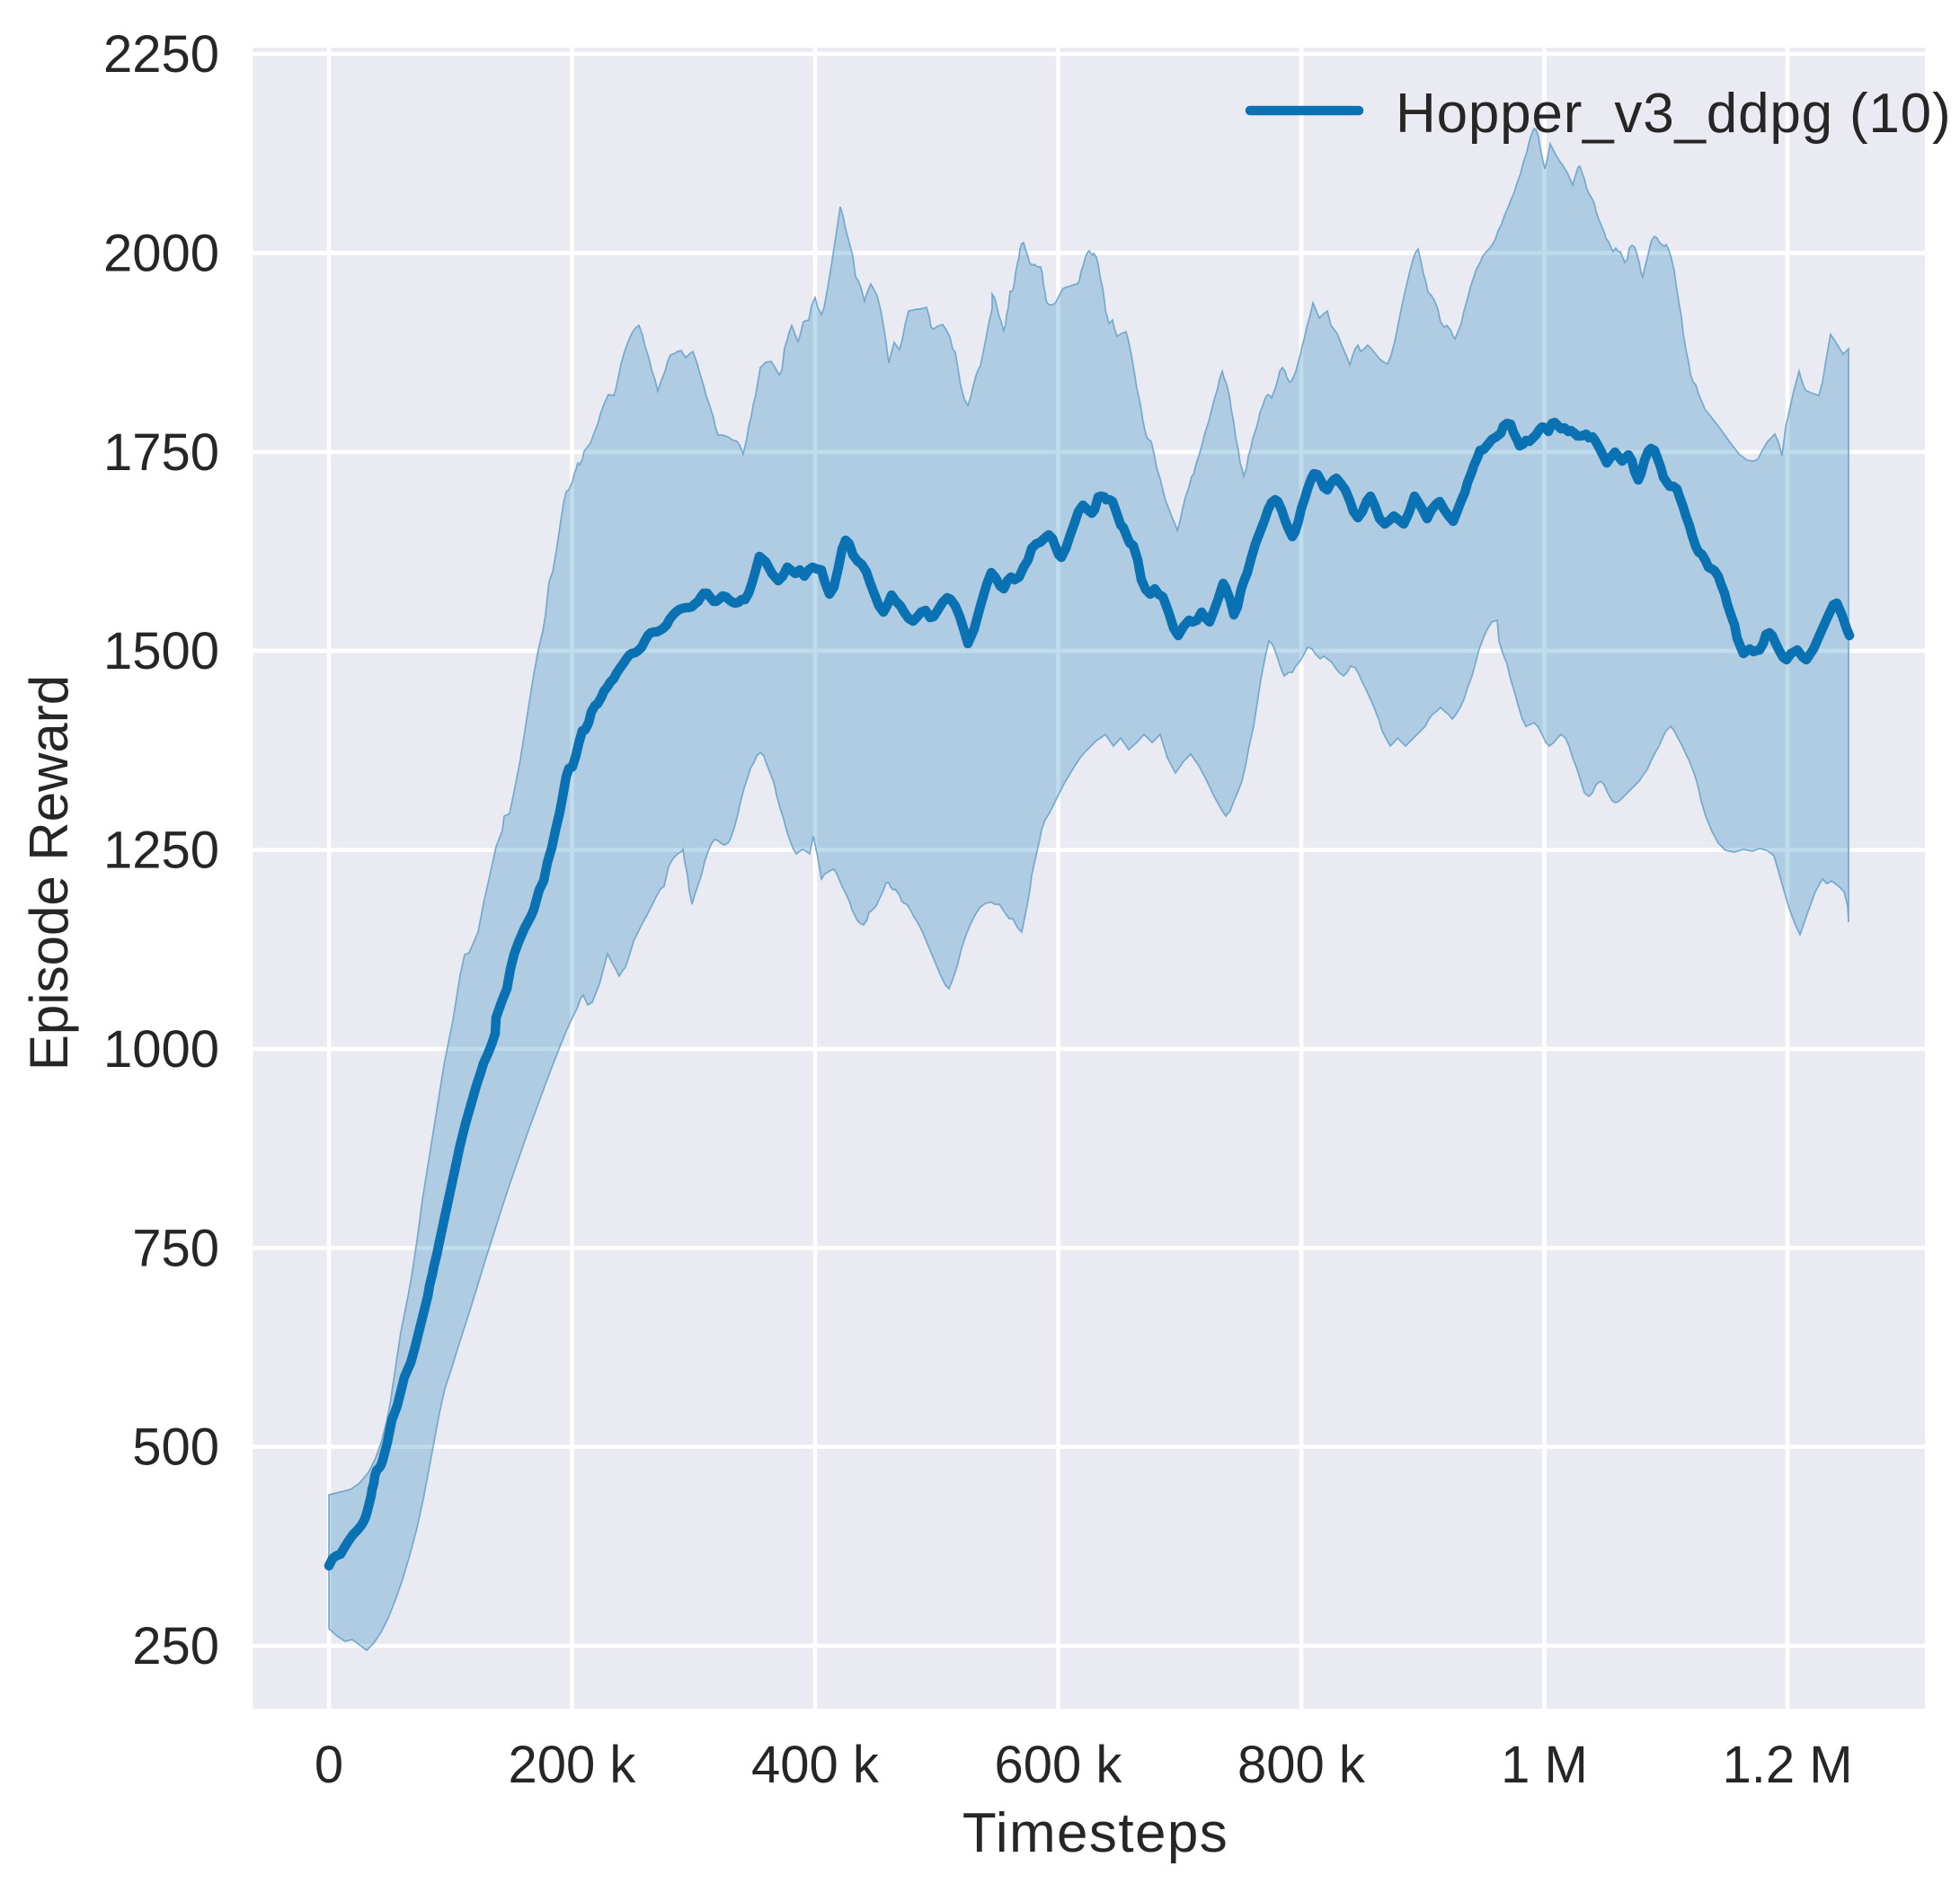 The image size is (1960, 1902). I want to click on svg-text: Timesteps, so click(1095, 1833).